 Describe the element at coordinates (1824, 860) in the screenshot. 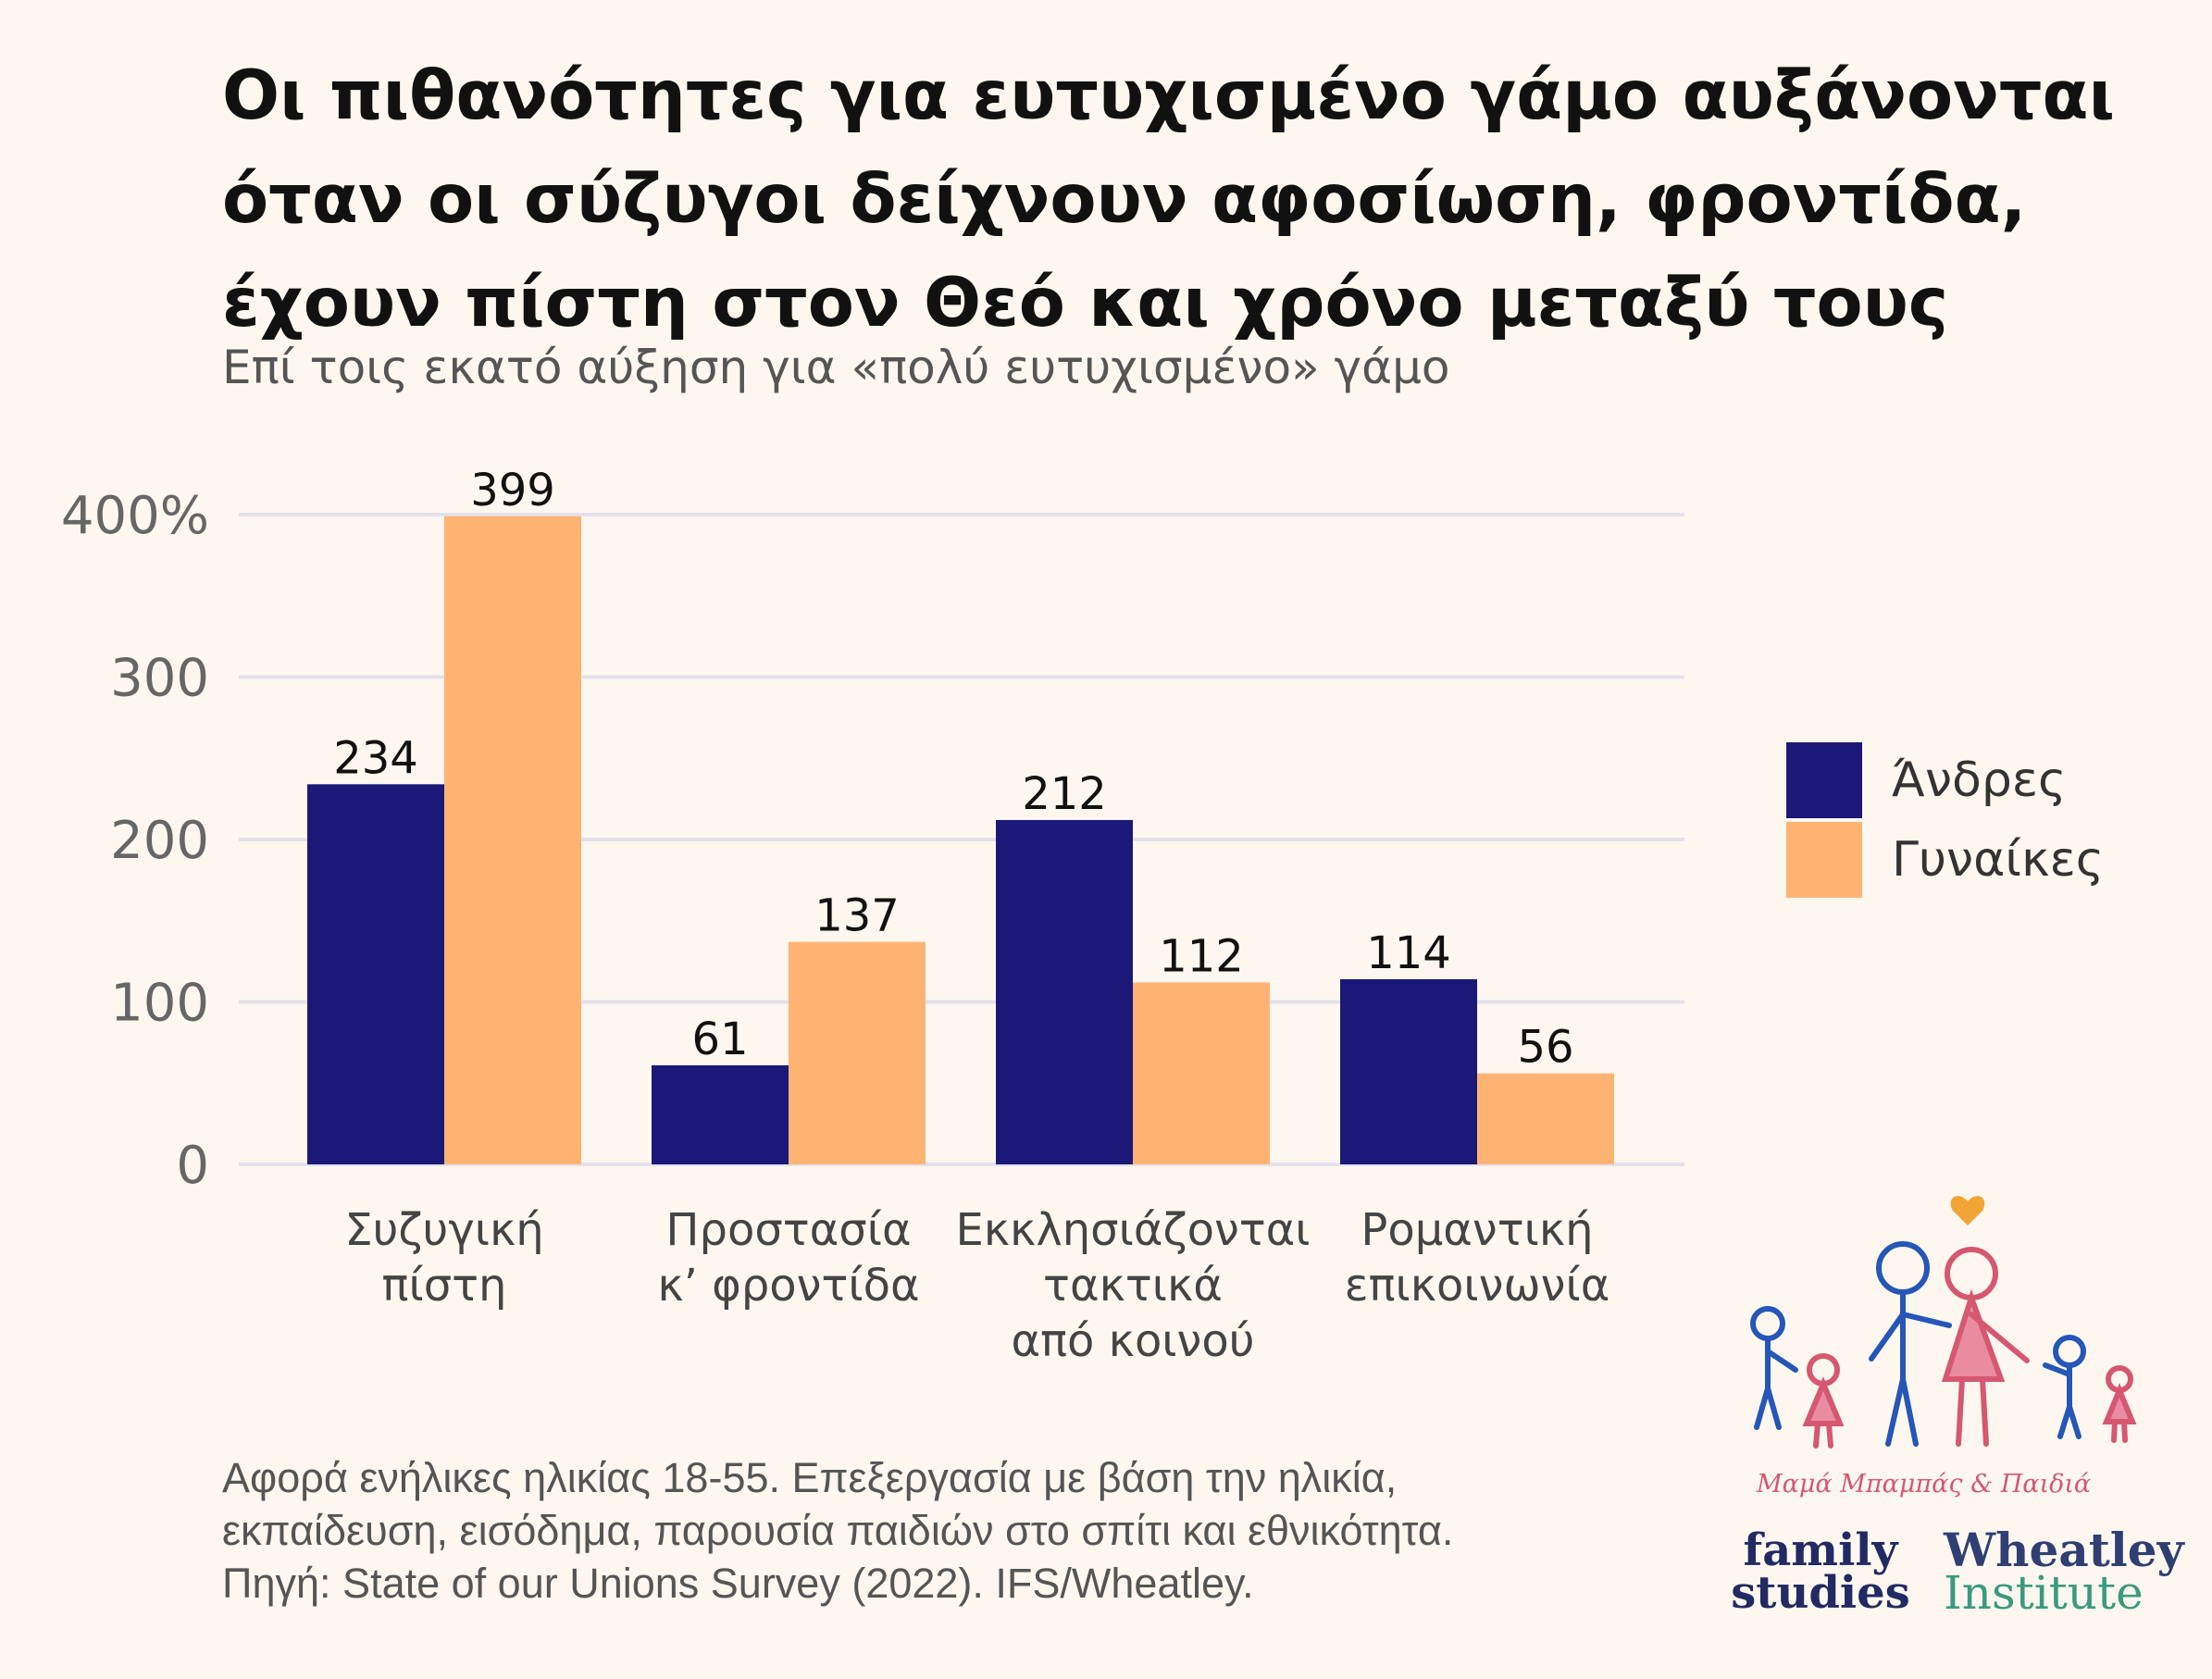

I see `legend-swatch-women` at that location.